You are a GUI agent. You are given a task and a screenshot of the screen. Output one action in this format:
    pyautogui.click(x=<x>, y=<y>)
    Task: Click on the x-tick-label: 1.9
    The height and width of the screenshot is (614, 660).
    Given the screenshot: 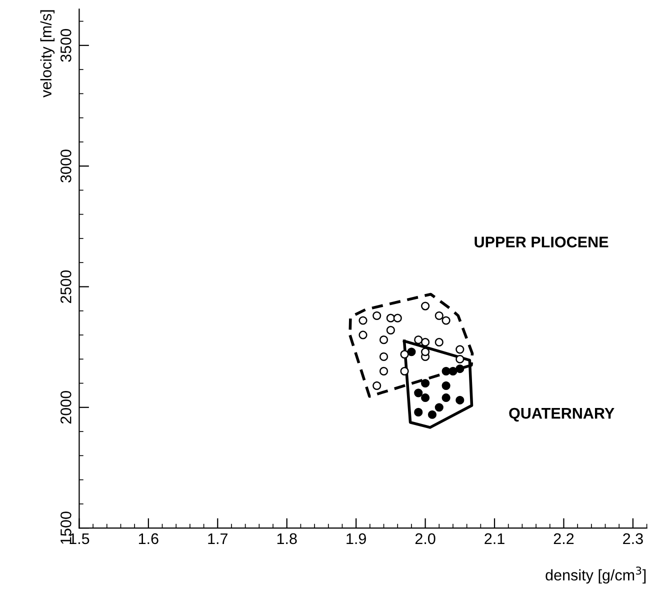 What is the action you would take?
    pyautogui.click(x=356, y=538)
    